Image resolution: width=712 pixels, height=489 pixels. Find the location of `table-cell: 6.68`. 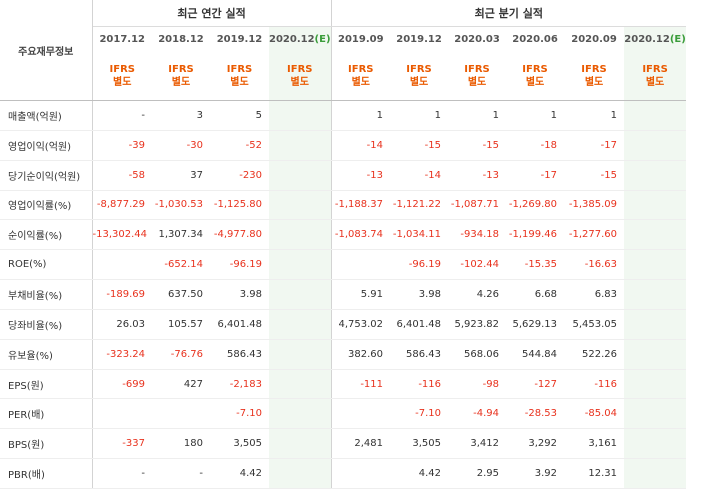

table-cell: 6.68 is located at coordinates (535, 294).